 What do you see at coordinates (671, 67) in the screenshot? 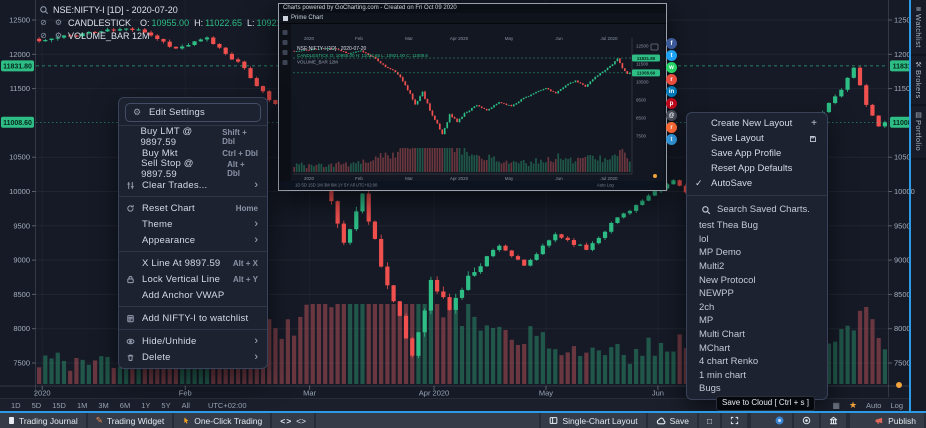
I see `share-whatsapp-icon: w` at bounding box center [671, 67].